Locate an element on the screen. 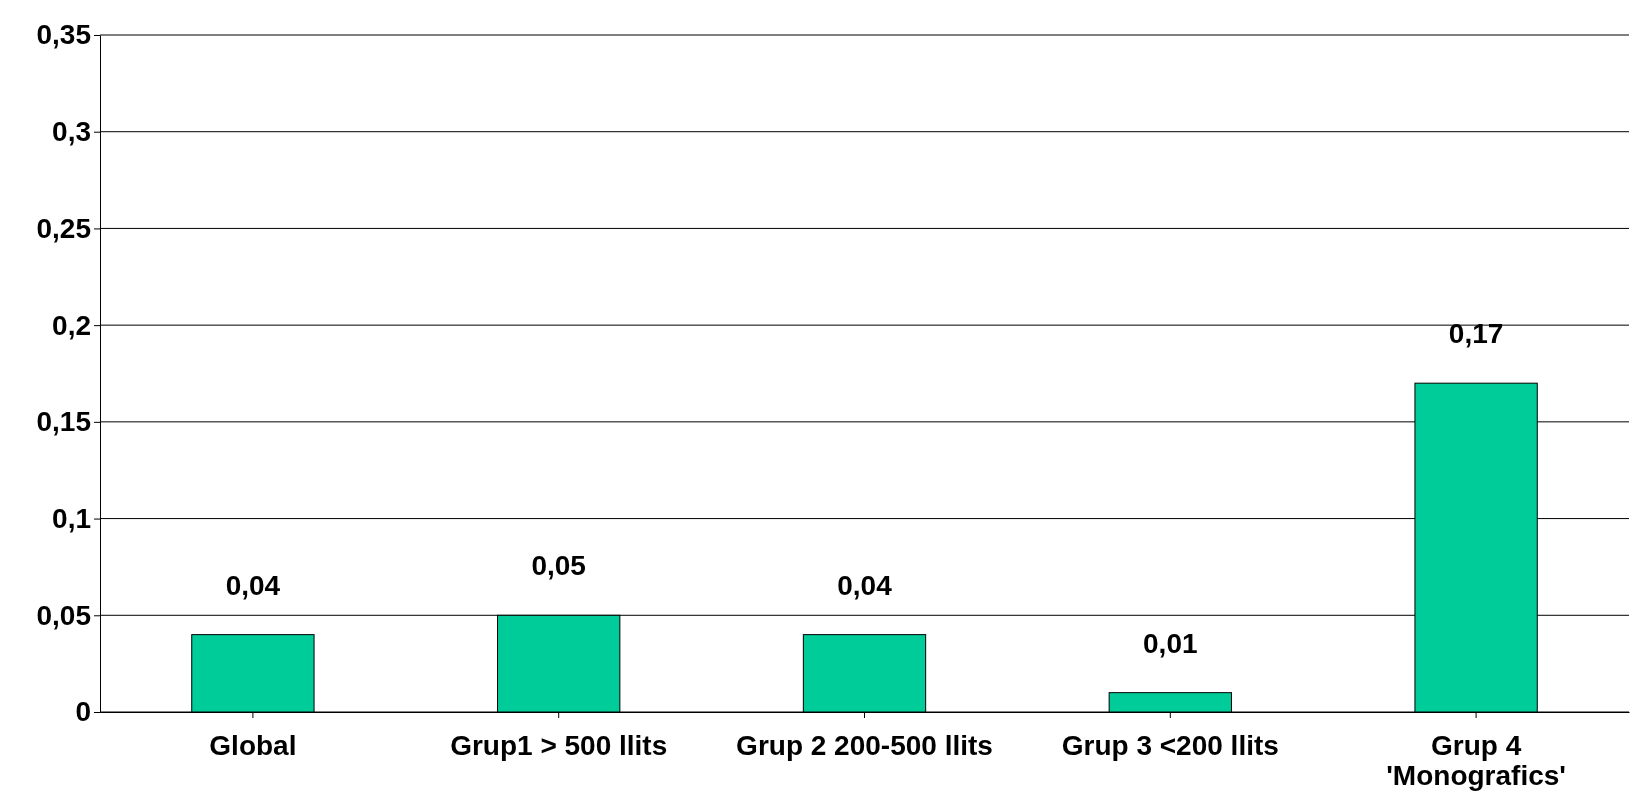 Image resolution: width=1639 pixels, height=807 pixels. x-tick-label: Grup 3 <200 llits is located at coordinates (1170, 745).